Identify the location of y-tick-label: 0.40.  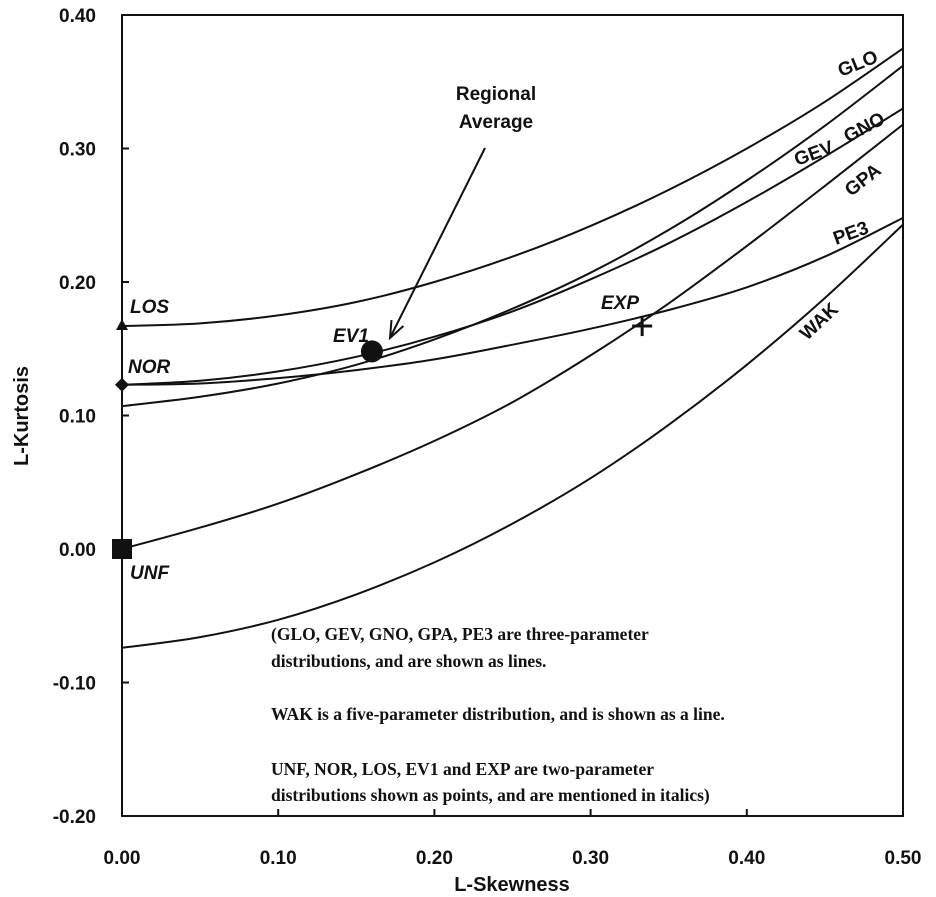
(77, 16).